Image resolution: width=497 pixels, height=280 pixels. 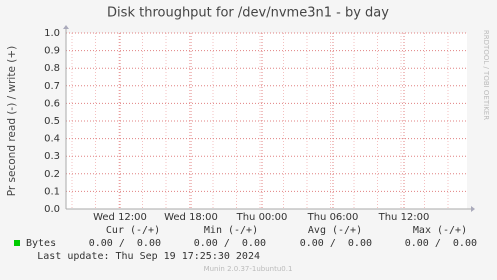 I want to click on y-tick-label: 0.9, so click(x=52, y=51).